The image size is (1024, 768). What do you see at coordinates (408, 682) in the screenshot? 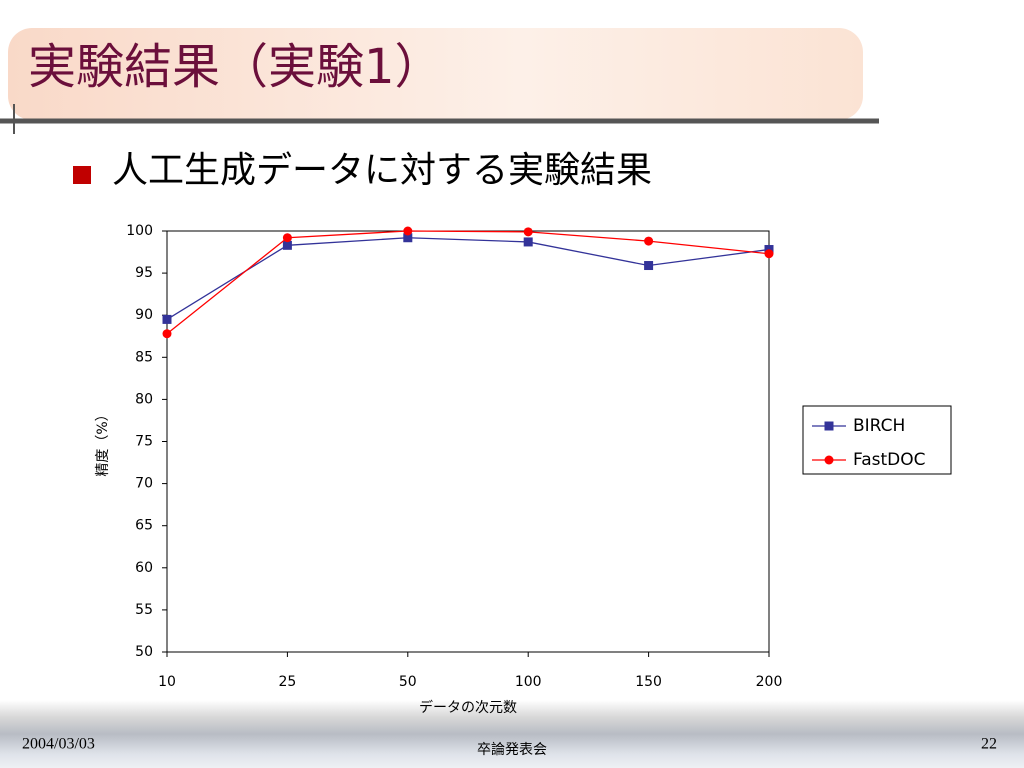
I see `x-tick-label: 50` at bounding box center [408, 682].